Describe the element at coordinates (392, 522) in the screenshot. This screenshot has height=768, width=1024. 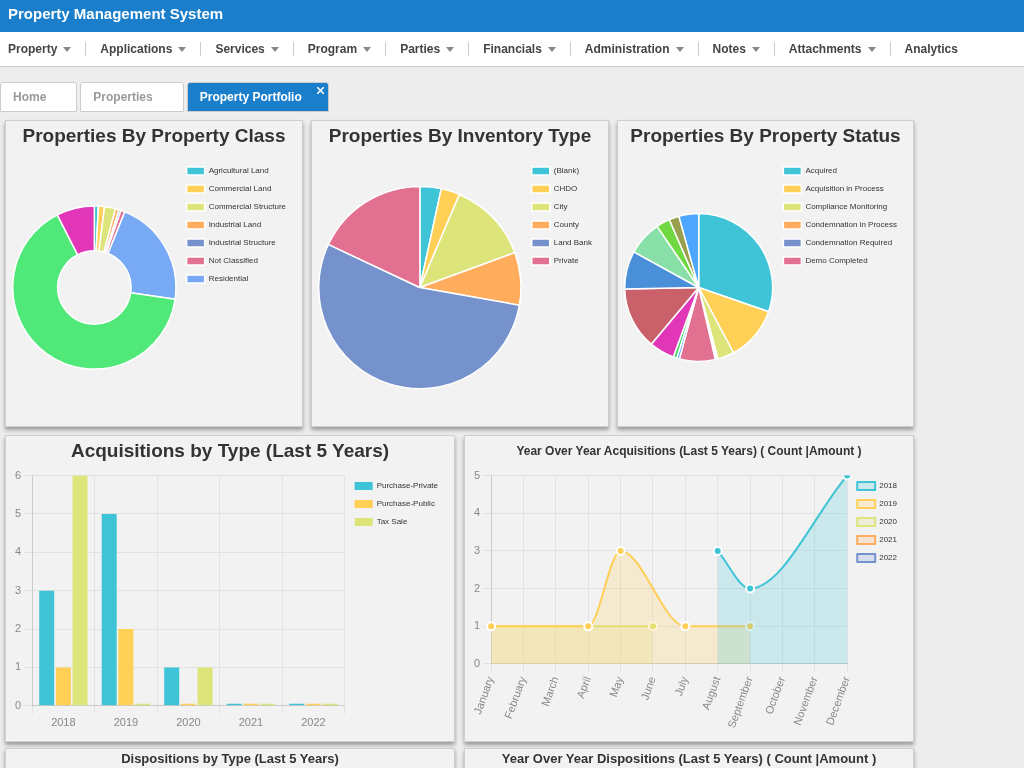
I see `legend-label: Tax Sale` at that location.